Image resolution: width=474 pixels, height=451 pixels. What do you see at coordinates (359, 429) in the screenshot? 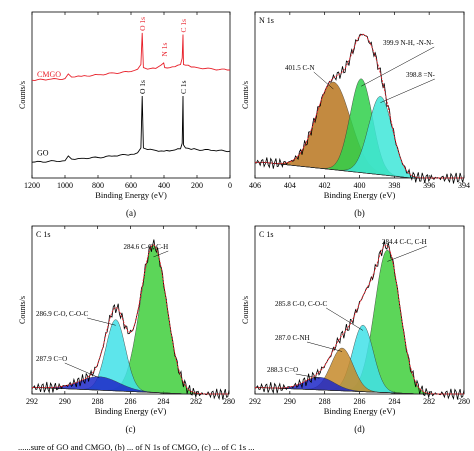
I see `panel-caption: (d)` at bounding box center [359, 429].